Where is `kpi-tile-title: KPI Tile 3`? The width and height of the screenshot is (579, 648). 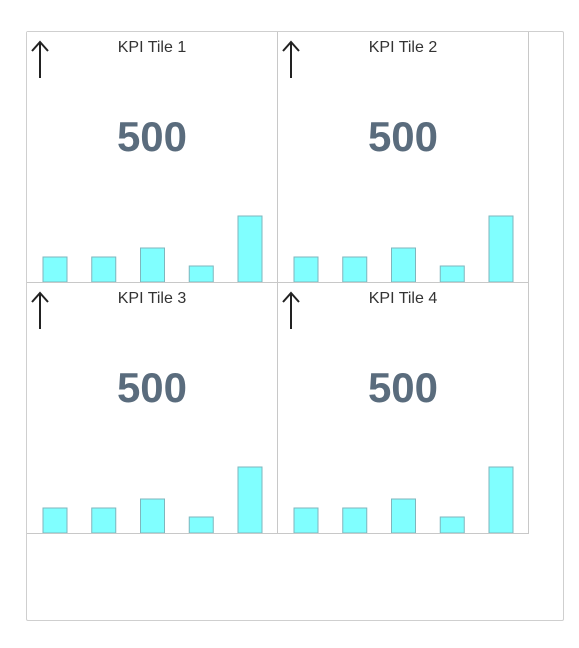 kpi-tile-title: KPI Tile 3 is located at coordinates (152, 298).